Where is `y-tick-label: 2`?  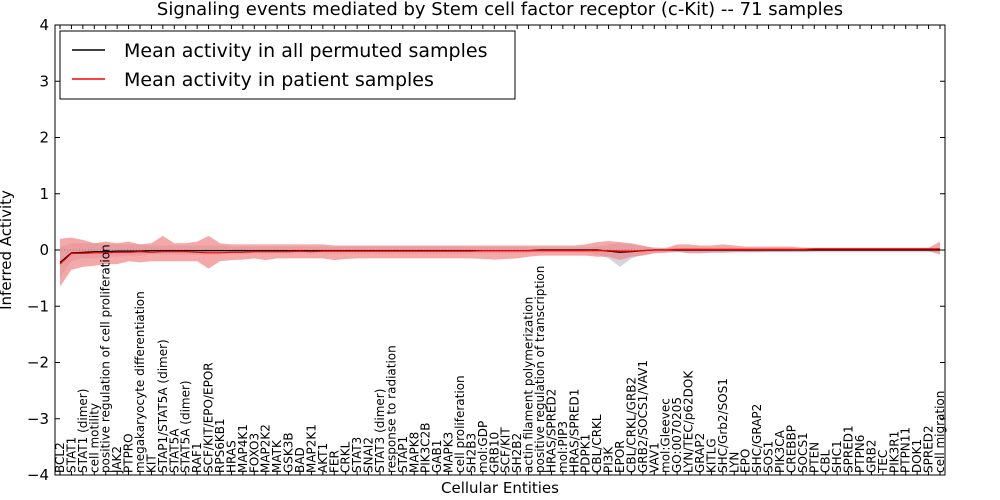
y-tick-label: 2 is located at coordinates (44, 138).